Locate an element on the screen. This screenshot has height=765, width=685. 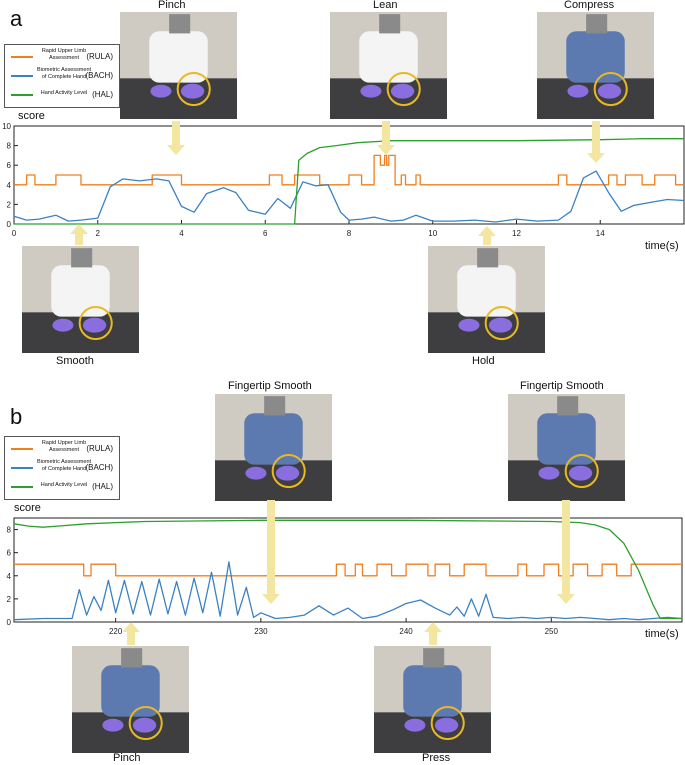
panel-b-ylabel: score is located at coordinates (27, 508).